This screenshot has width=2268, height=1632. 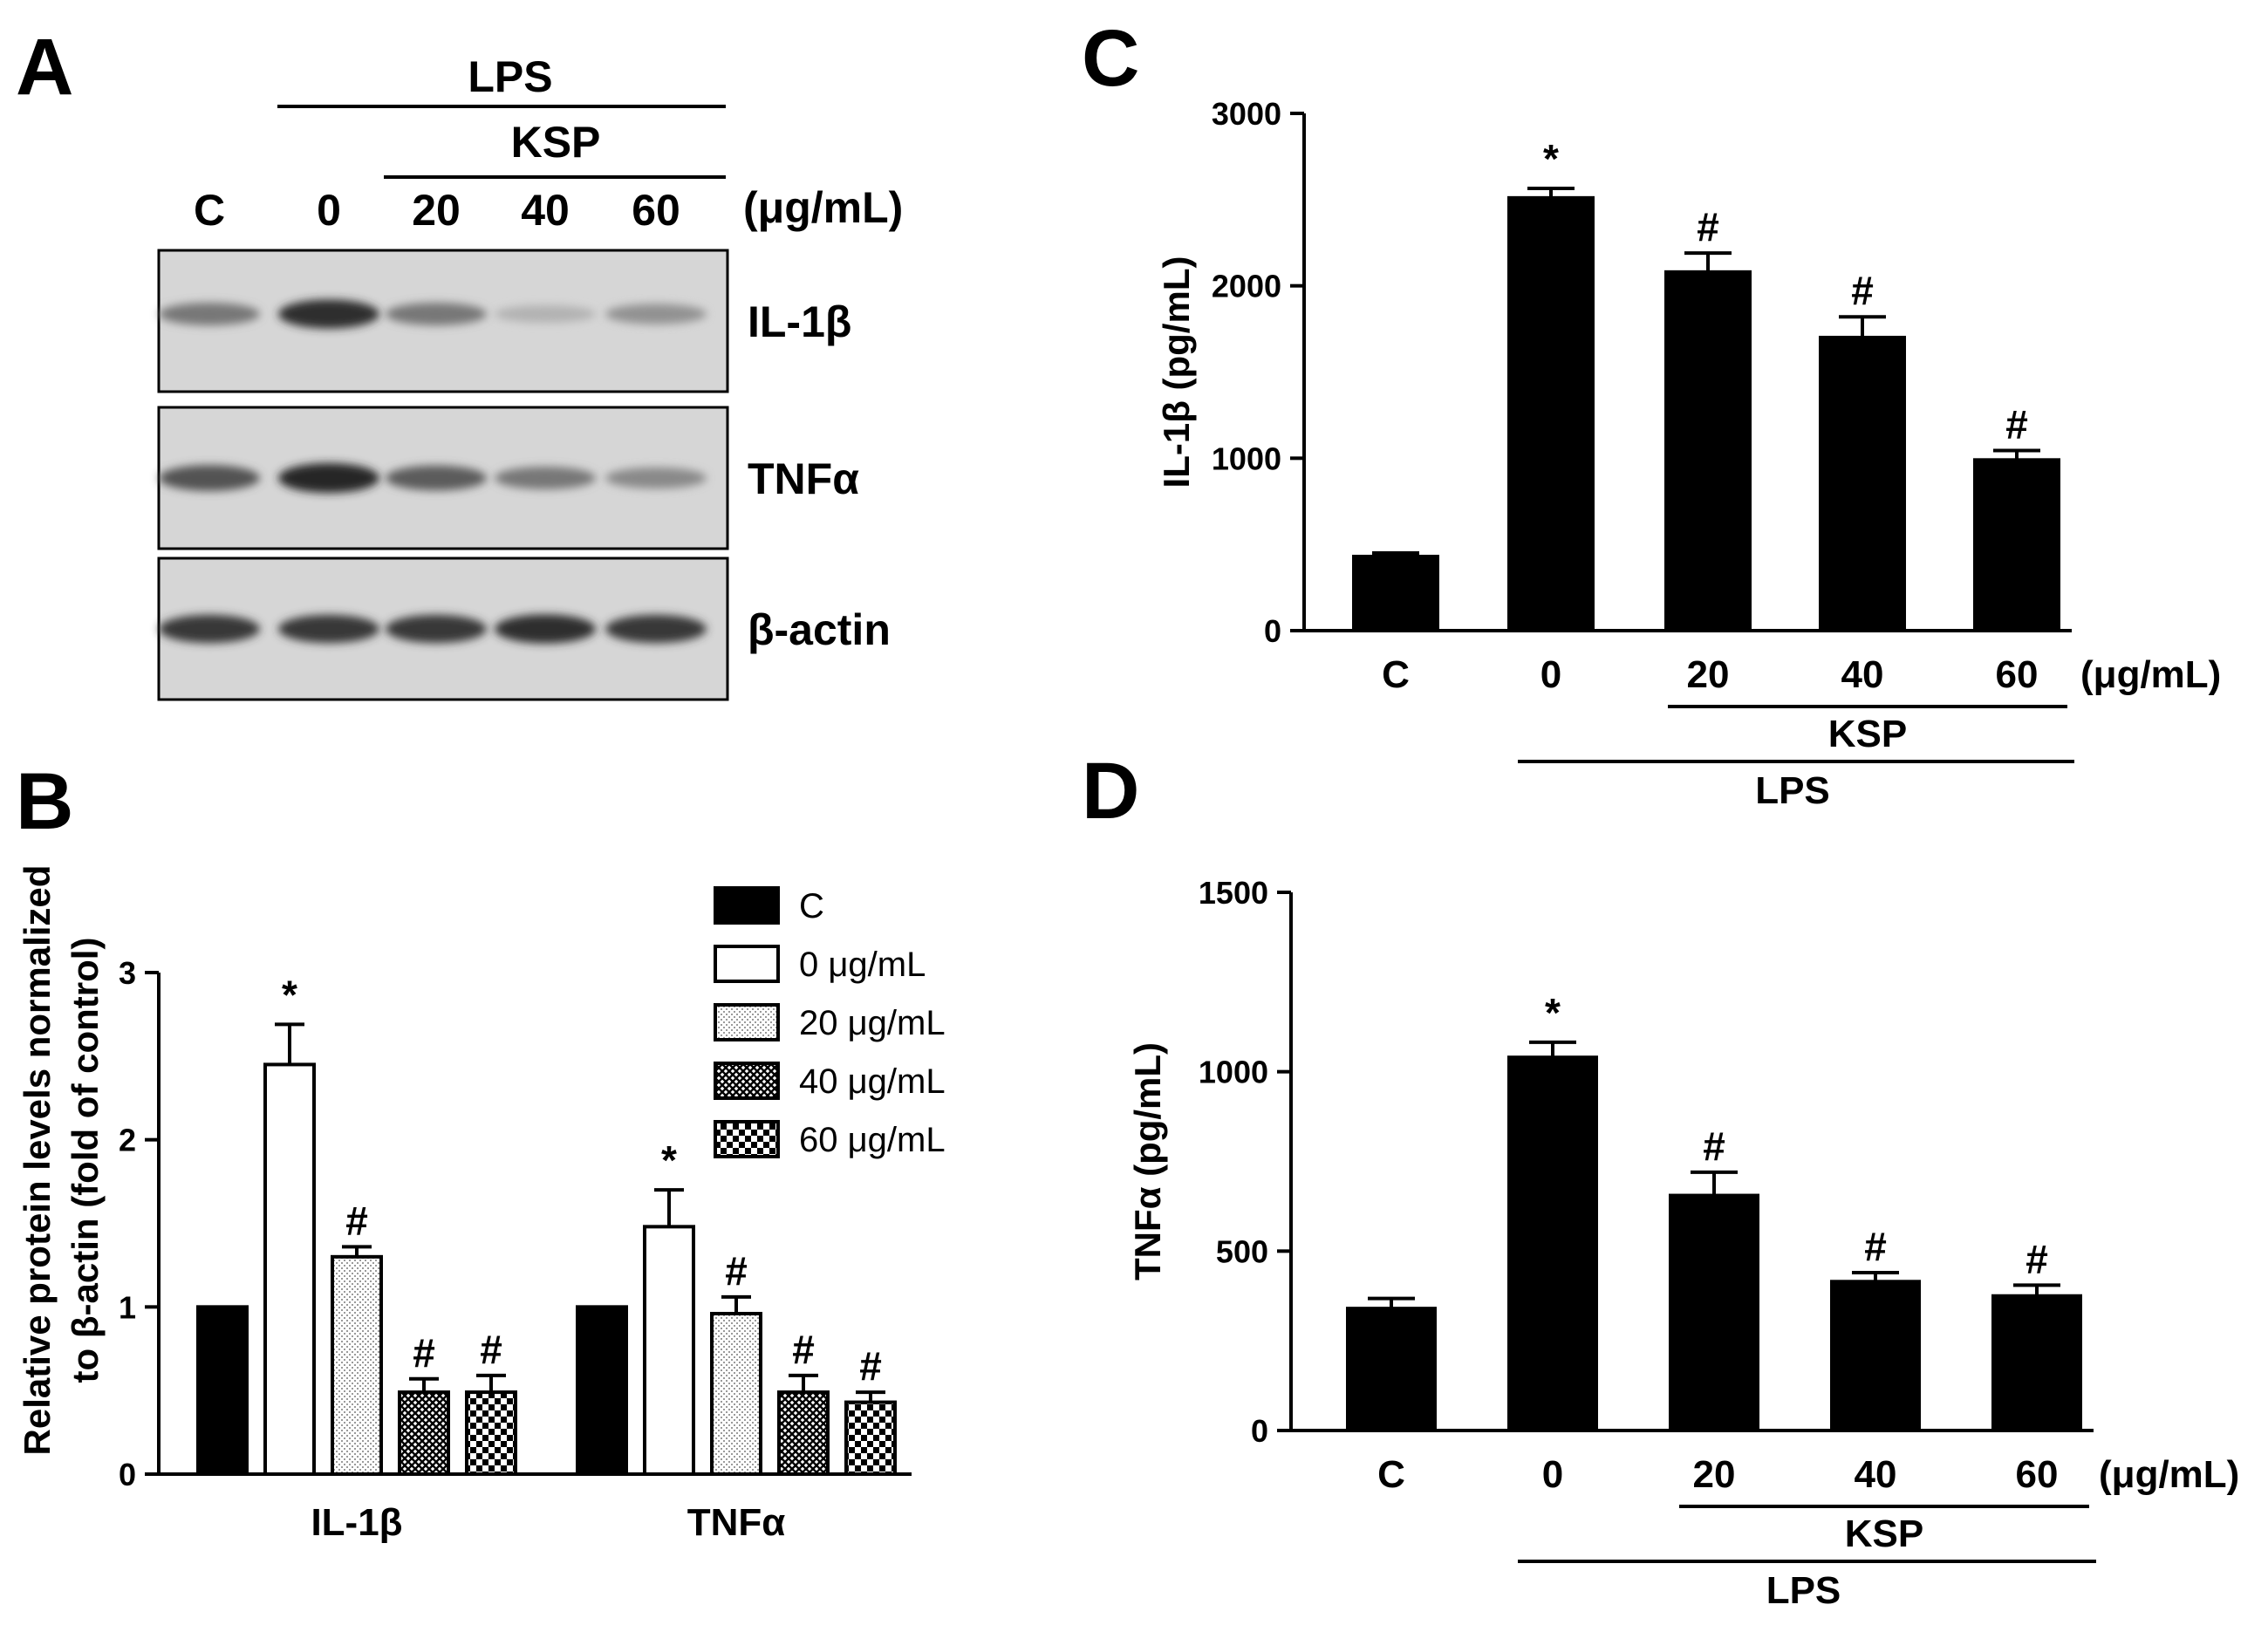 What do you see at coordinates (812, 906) in the screenshot?
I see `legend-label: C` at bounding box center [812, 906].